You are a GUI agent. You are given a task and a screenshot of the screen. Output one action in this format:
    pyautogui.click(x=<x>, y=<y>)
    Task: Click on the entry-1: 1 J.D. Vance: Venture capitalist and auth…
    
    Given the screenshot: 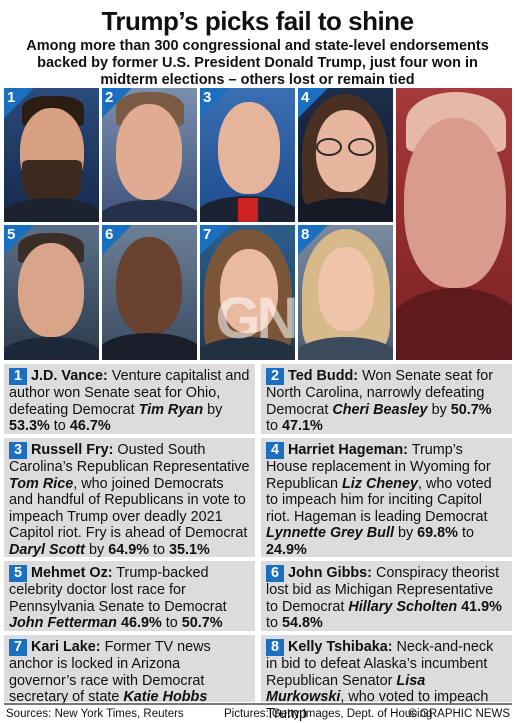 What is the action you would take?
    pyautogui.click(x=129, y=399)
    